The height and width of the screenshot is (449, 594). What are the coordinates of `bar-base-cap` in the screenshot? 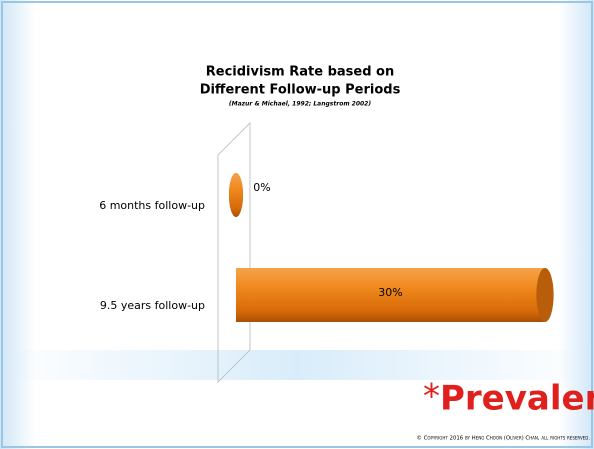 It's located at (236, 195).